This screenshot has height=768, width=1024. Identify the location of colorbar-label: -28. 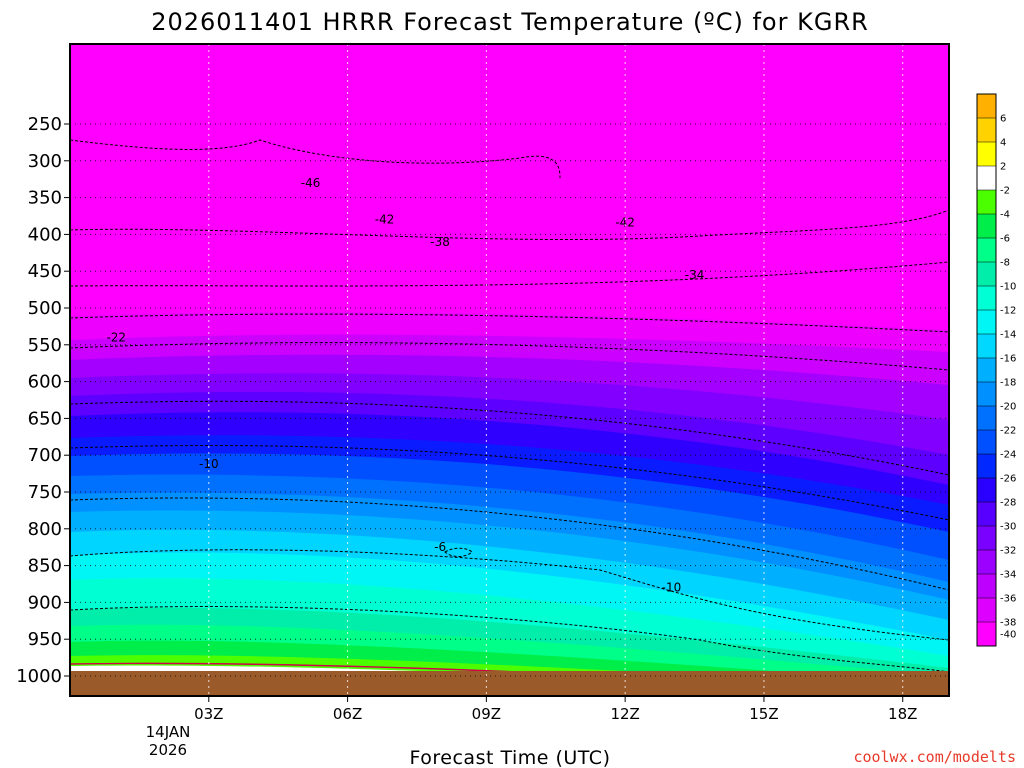
(1008, 503).